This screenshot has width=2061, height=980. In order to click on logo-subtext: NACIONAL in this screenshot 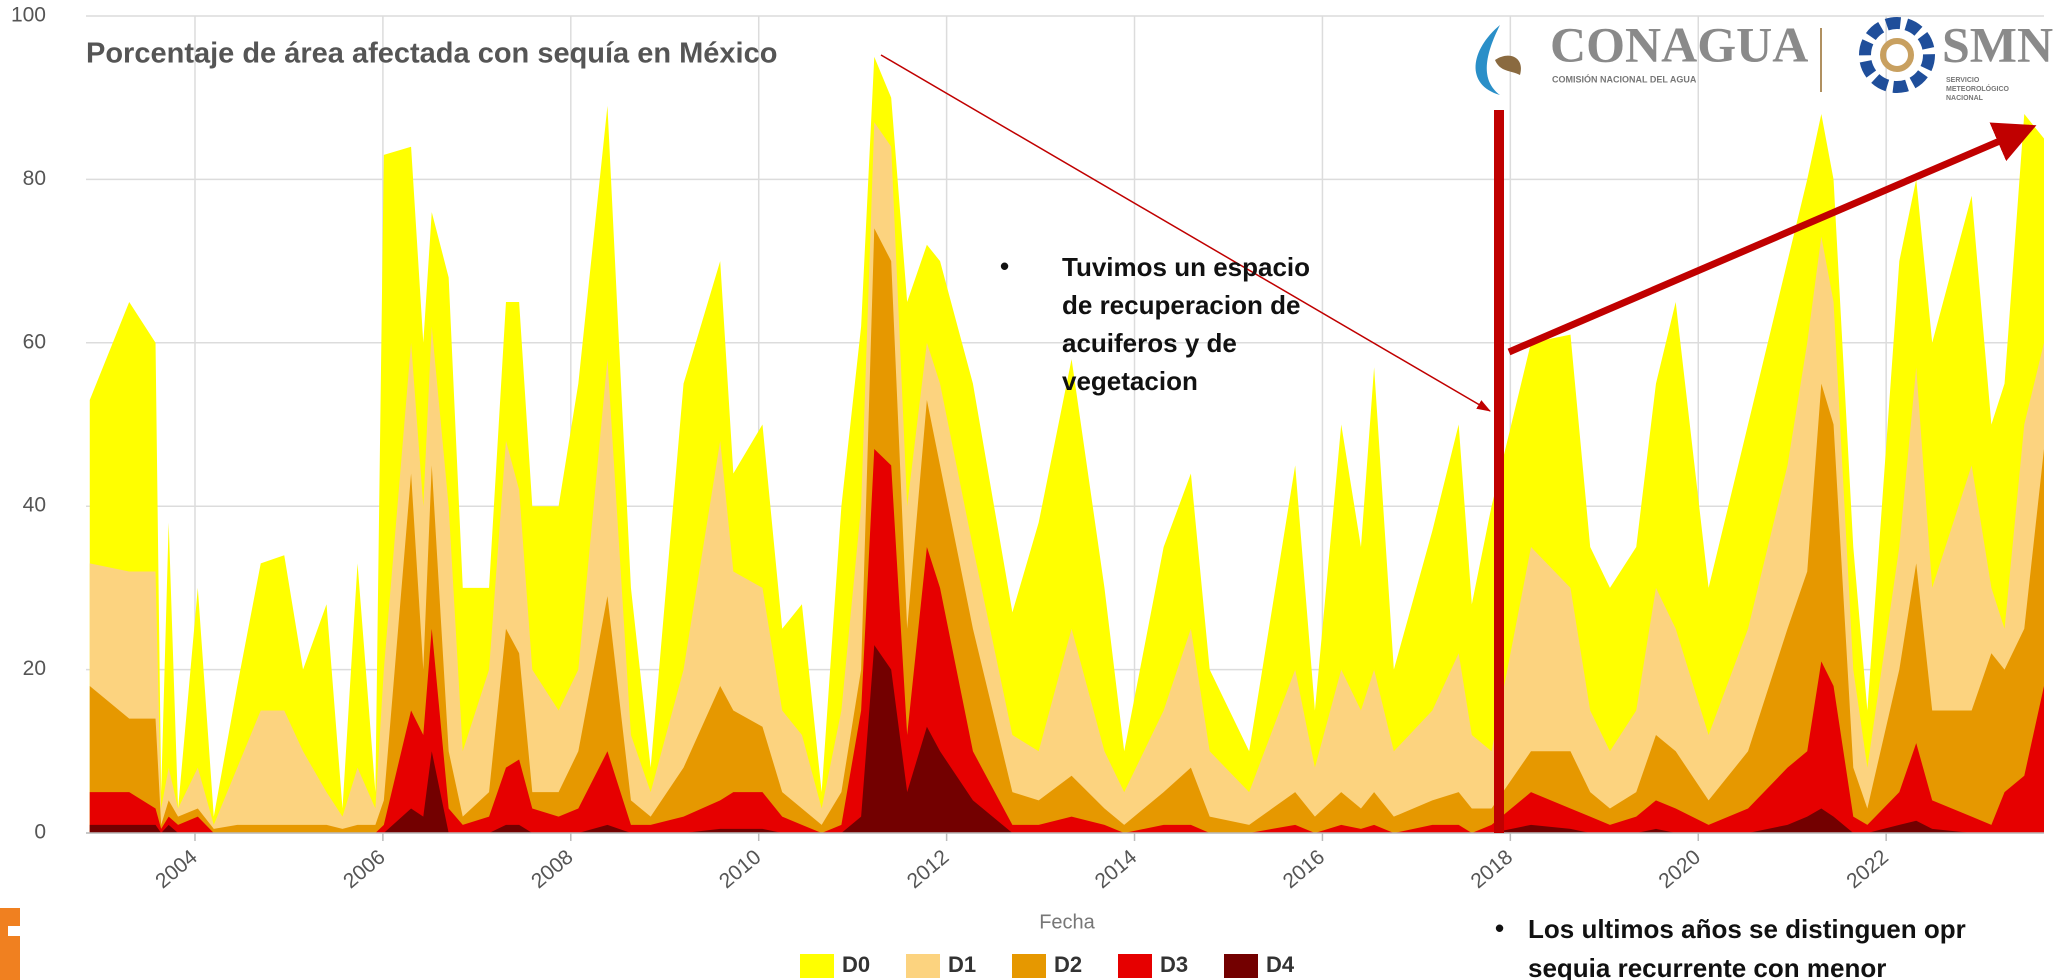, I will do `click(1965, 98)`.